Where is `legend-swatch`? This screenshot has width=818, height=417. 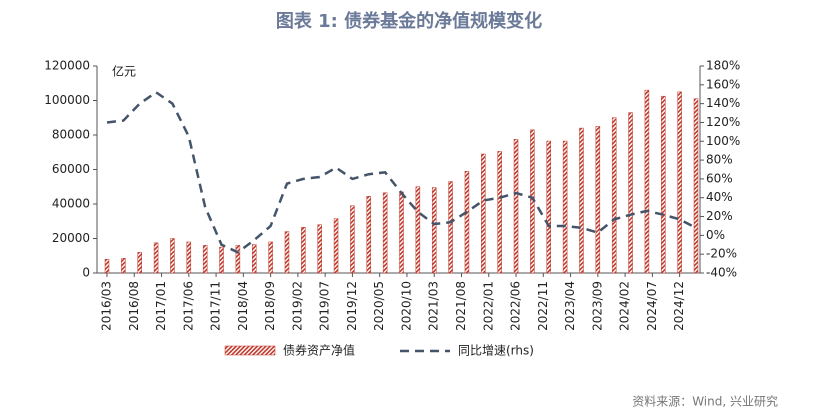 legend-swatch is located at coordinates (250, 350).